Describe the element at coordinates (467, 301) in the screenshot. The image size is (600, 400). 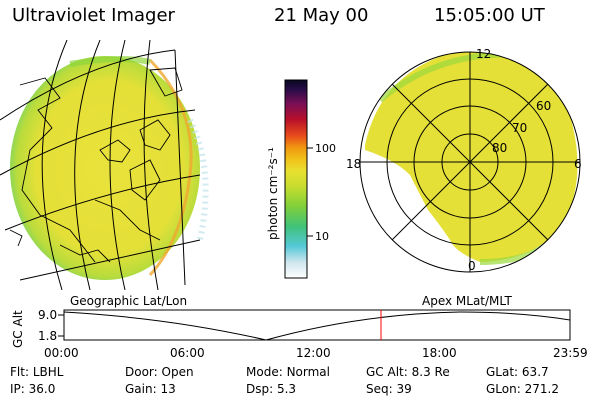
I see `apex-panel-label: Apex MLat/MLT` at that location.